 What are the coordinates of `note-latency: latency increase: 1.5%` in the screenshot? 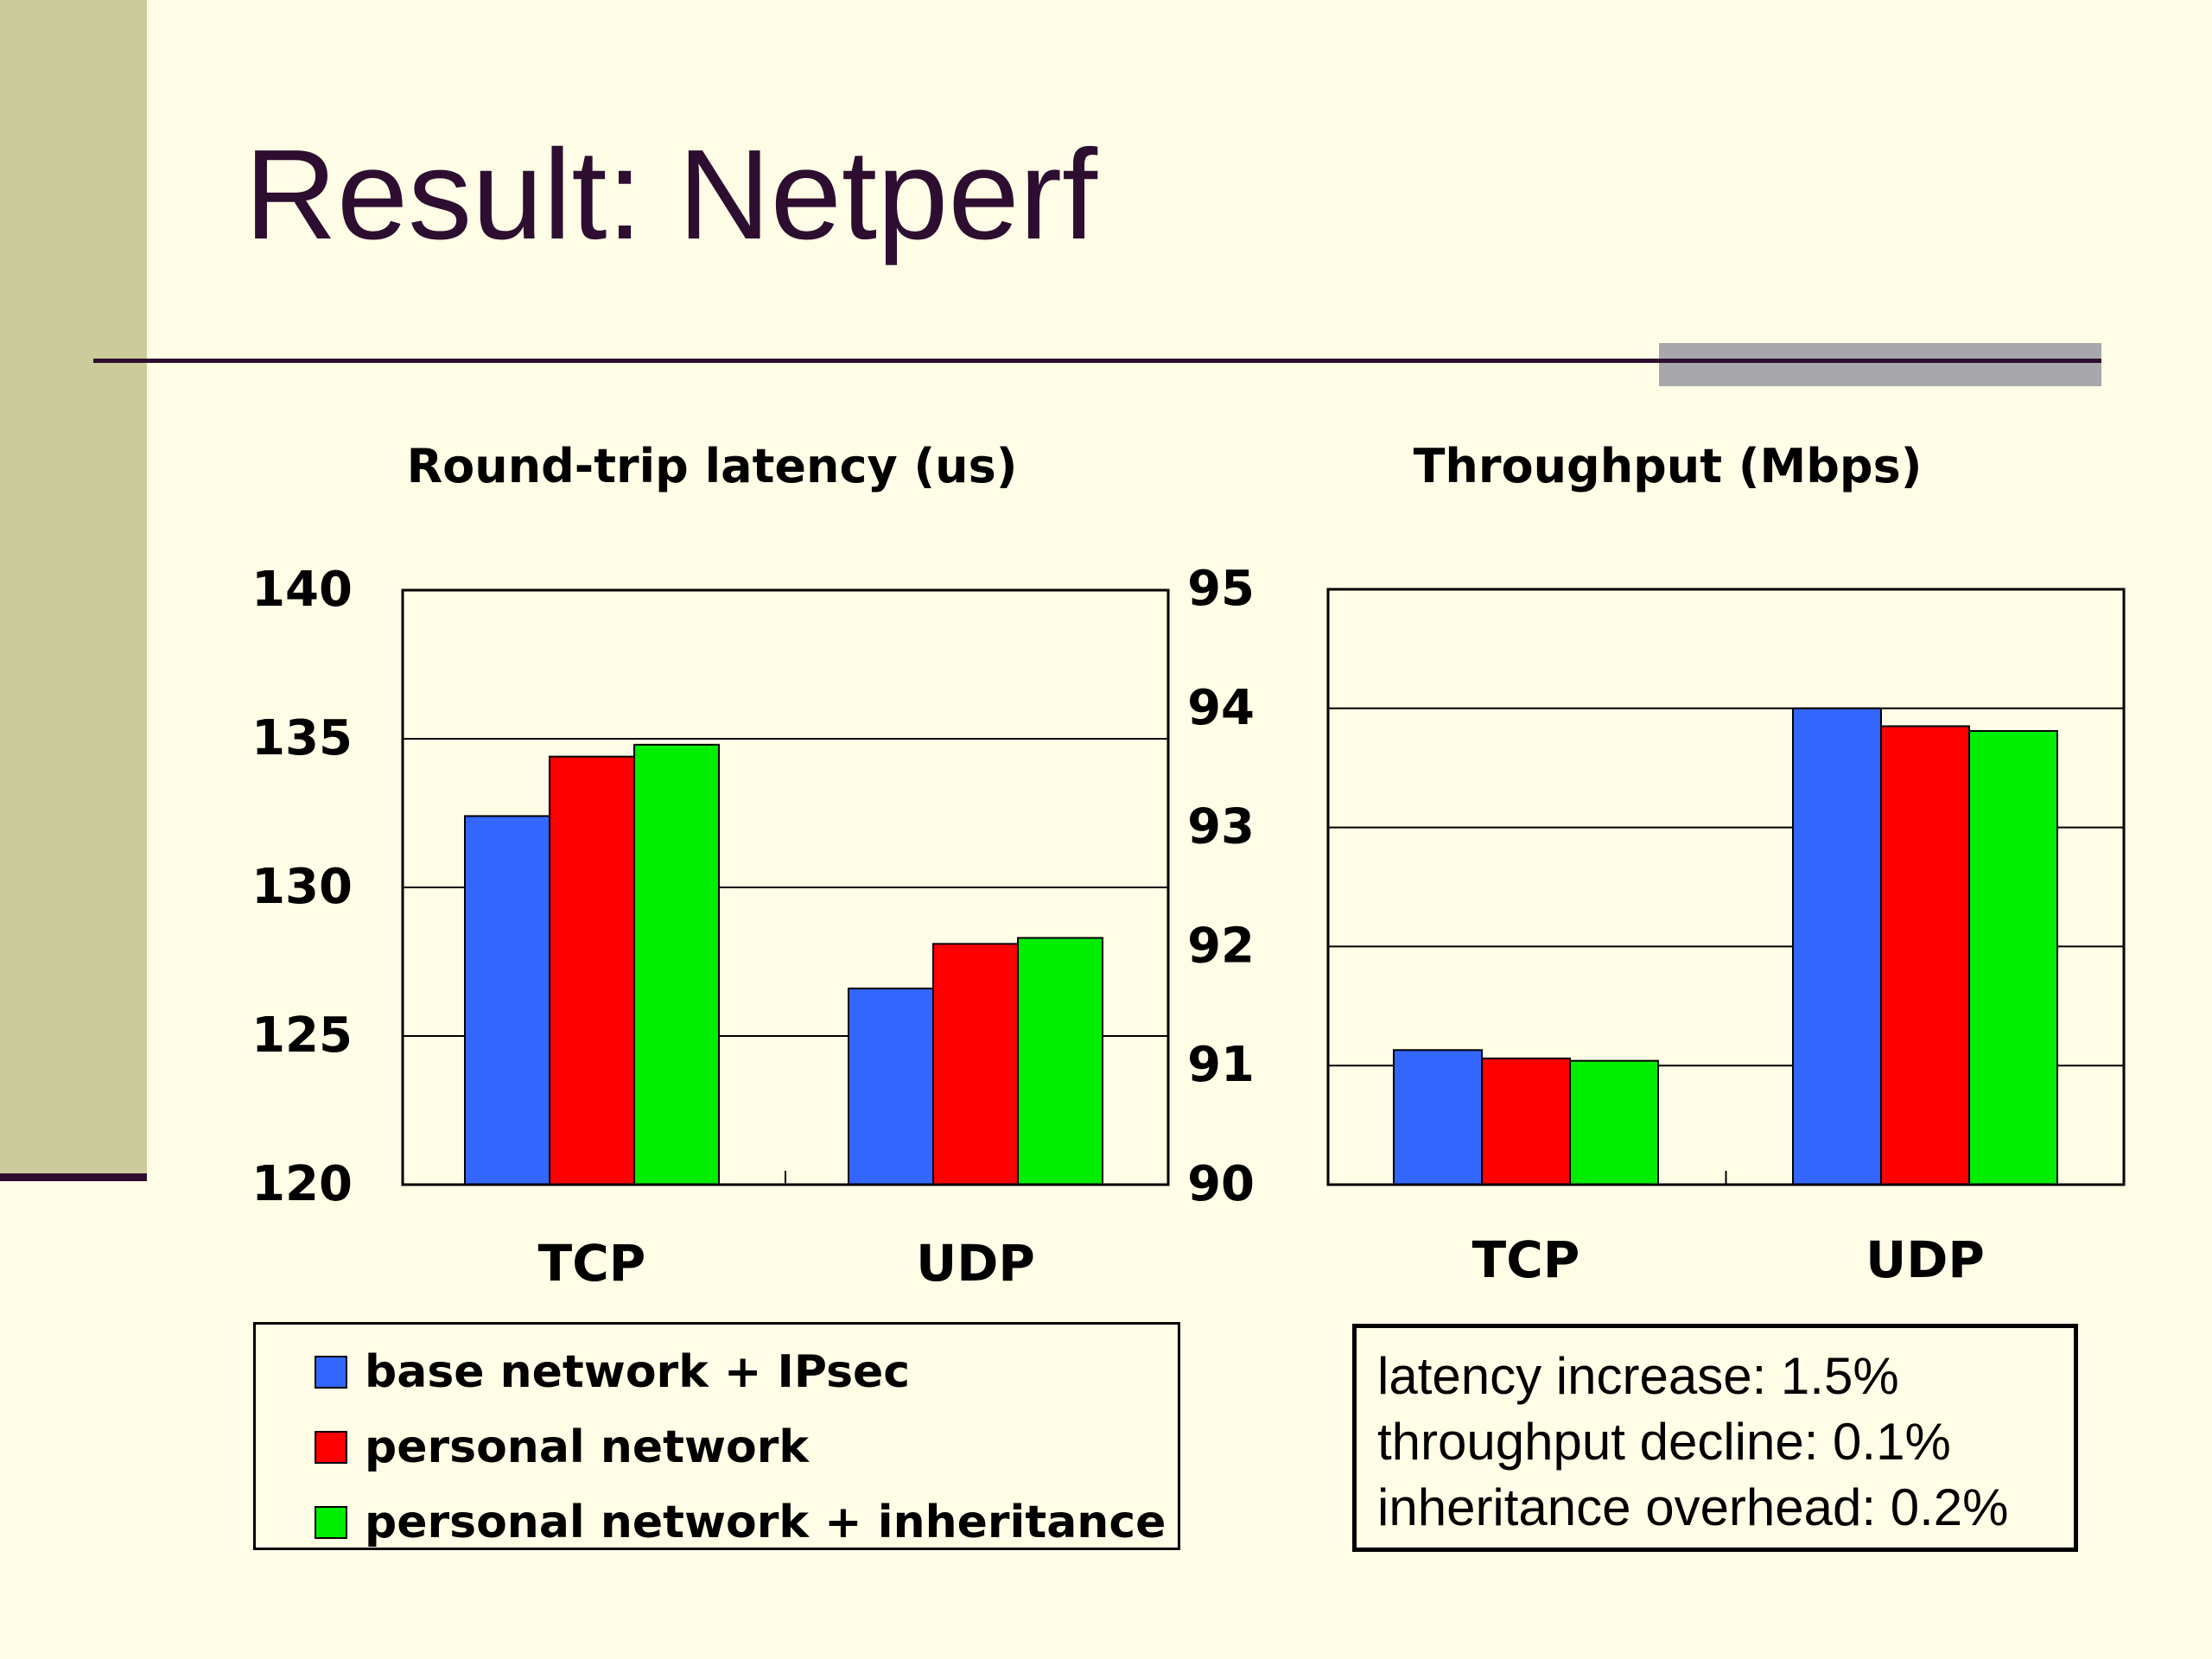 It's located at (1638, 1376).